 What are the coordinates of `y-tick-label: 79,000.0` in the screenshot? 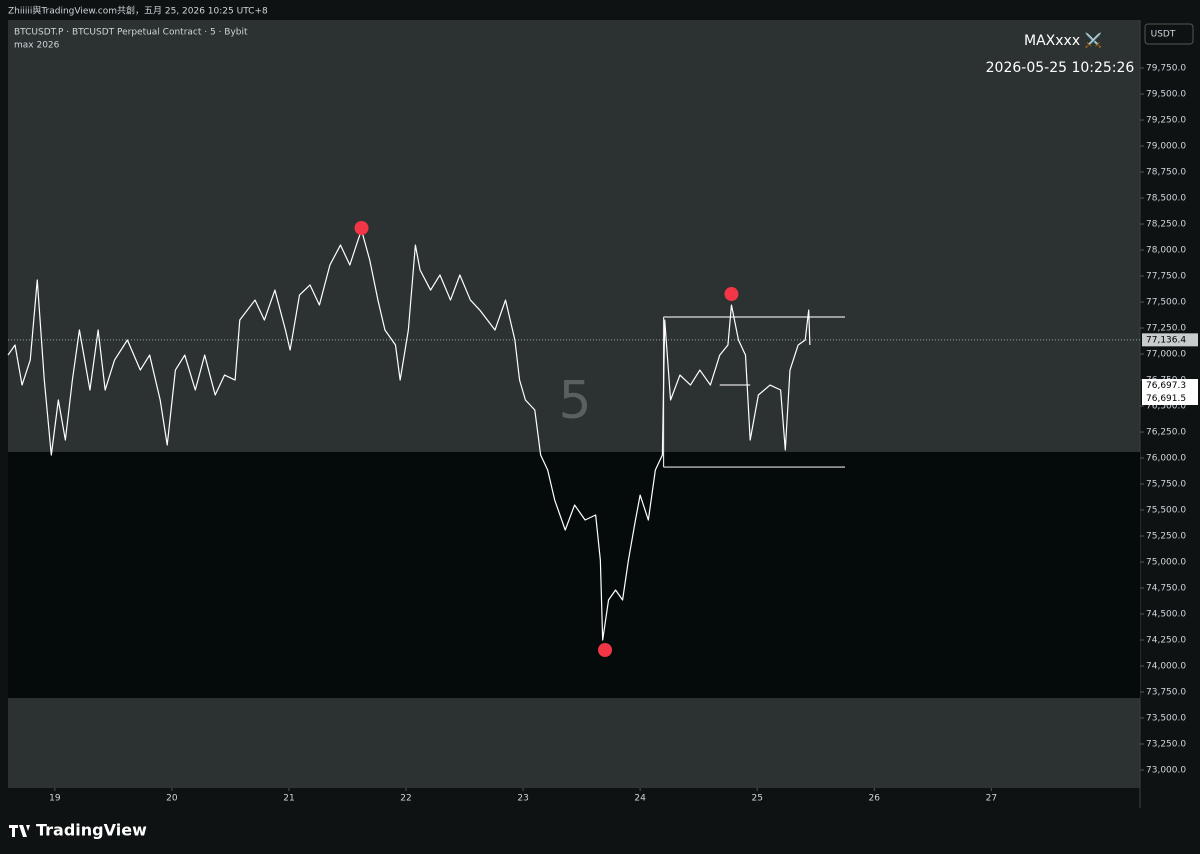 It's located at (1166, 147).